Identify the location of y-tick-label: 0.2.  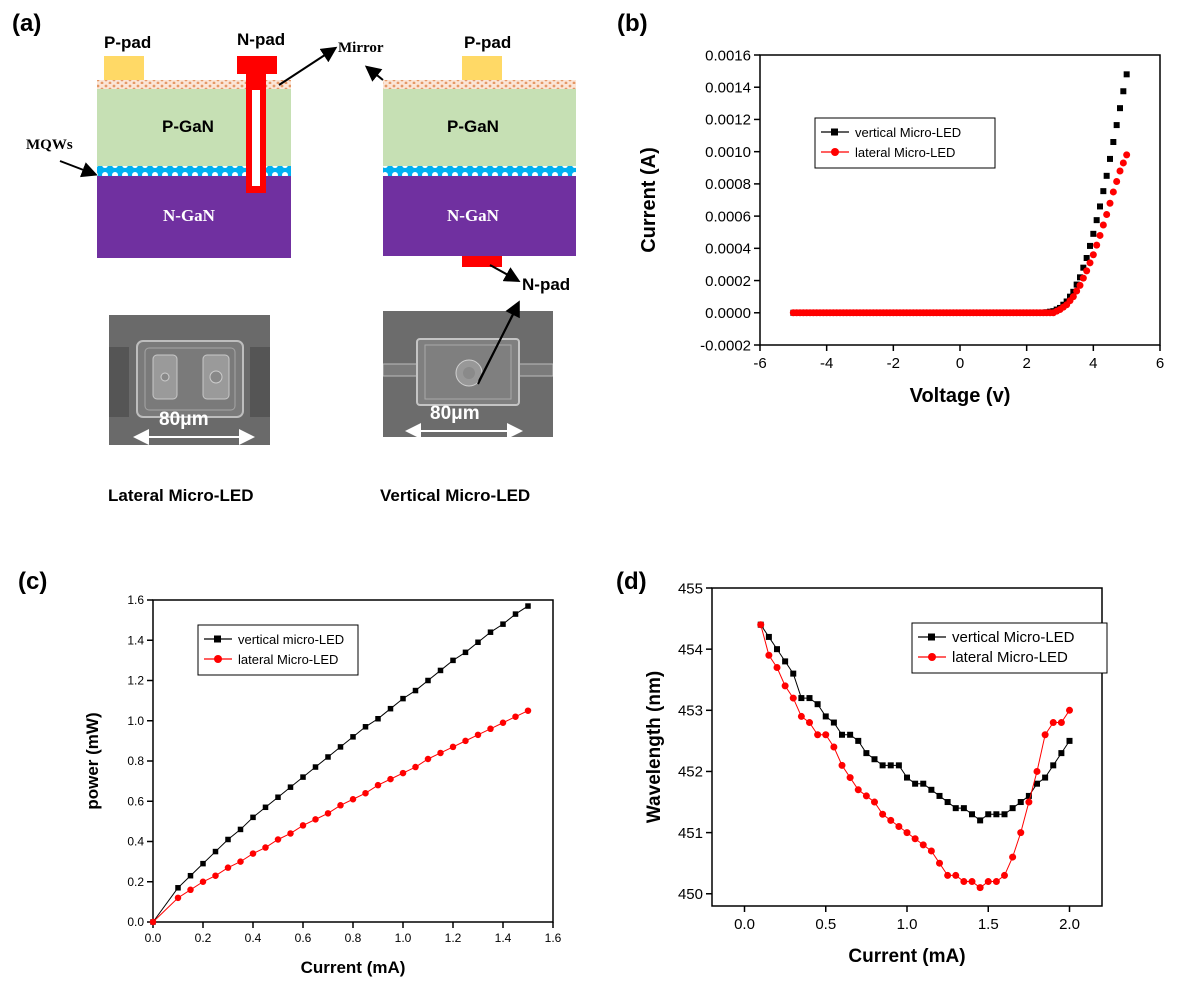
(135, 882).